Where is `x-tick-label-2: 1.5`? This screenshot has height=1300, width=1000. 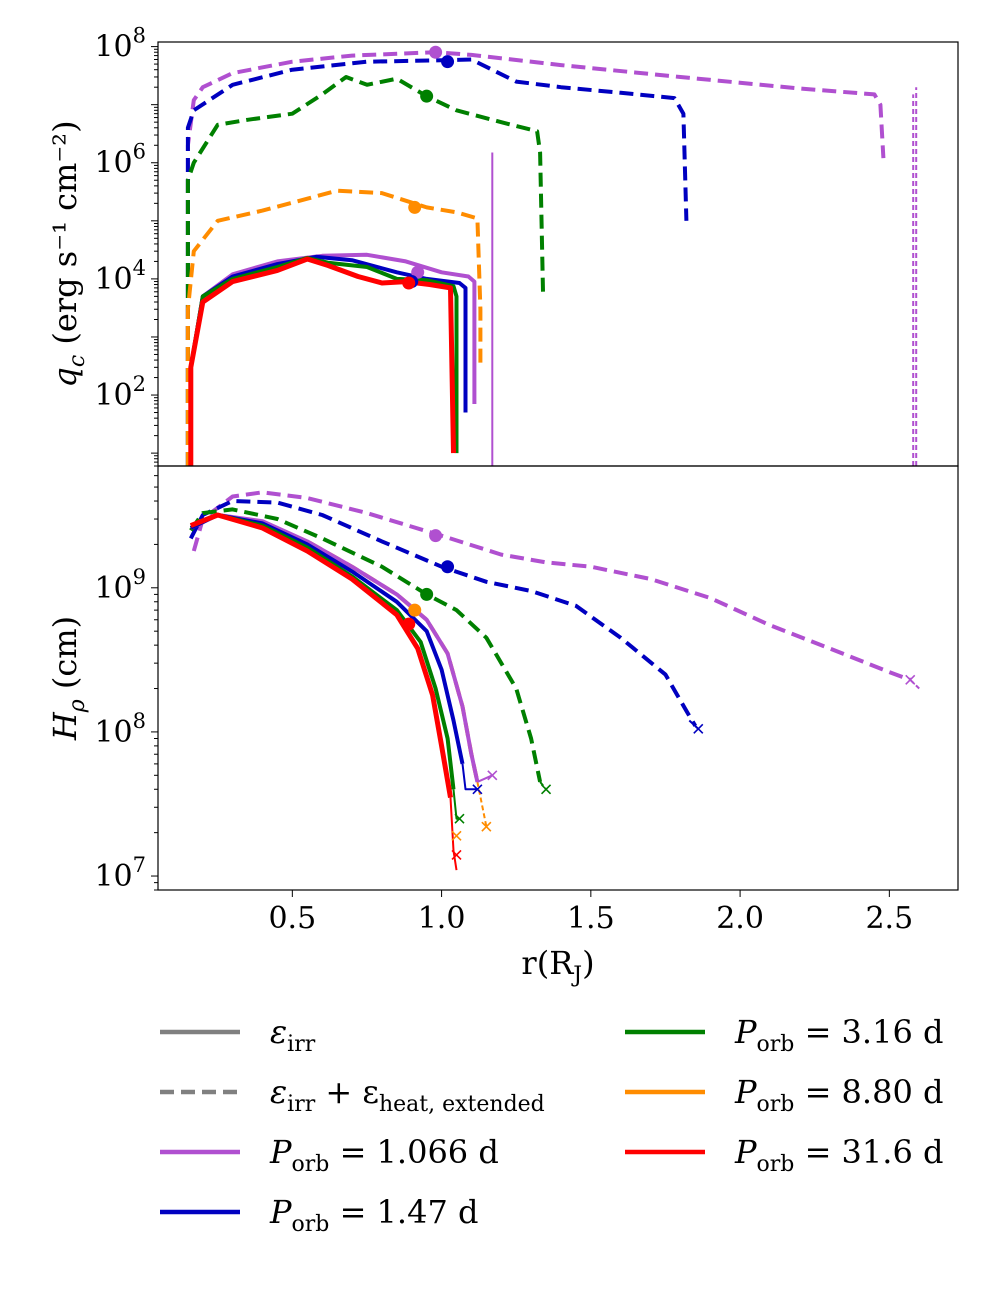 x-tick-label-2: 1.5 is located at coordinates (591, 918).